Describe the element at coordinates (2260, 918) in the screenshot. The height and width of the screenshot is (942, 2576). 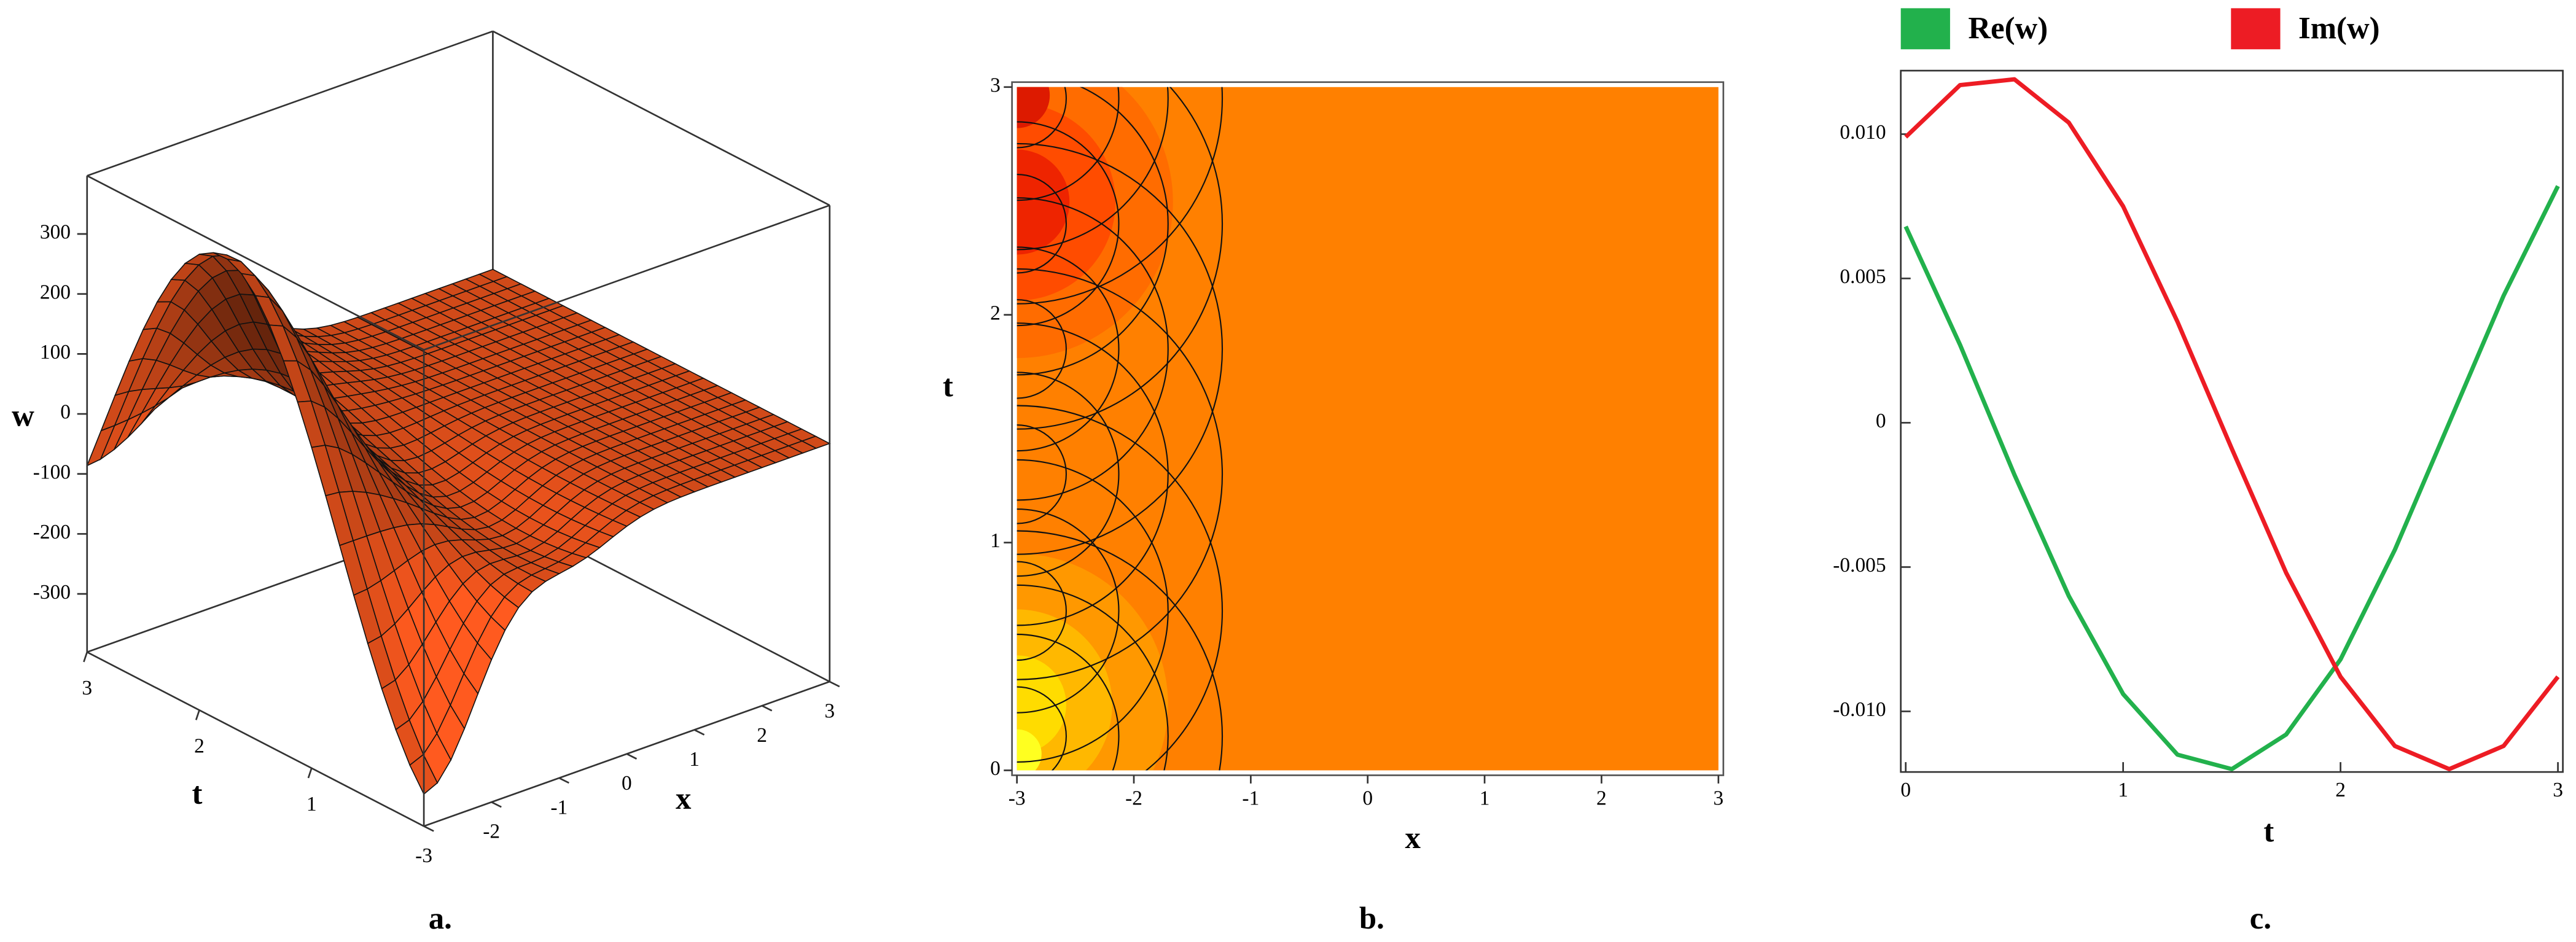
I see `caption: c.` at that location.